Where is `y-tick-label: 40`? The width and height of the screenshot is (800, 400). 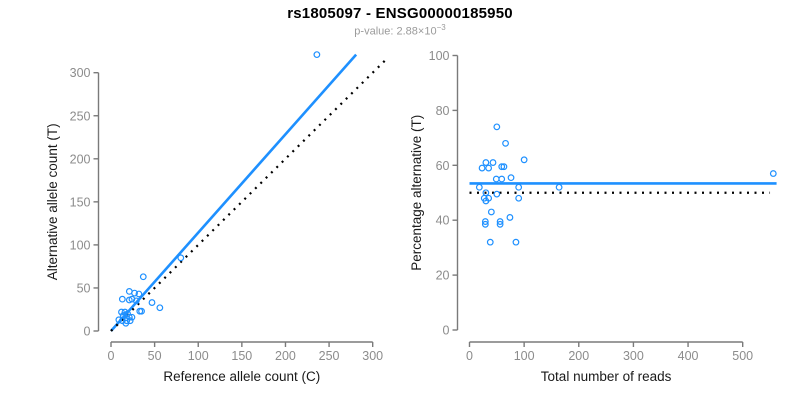
y-tick-label: 40 is located at coordinates (443, 221).